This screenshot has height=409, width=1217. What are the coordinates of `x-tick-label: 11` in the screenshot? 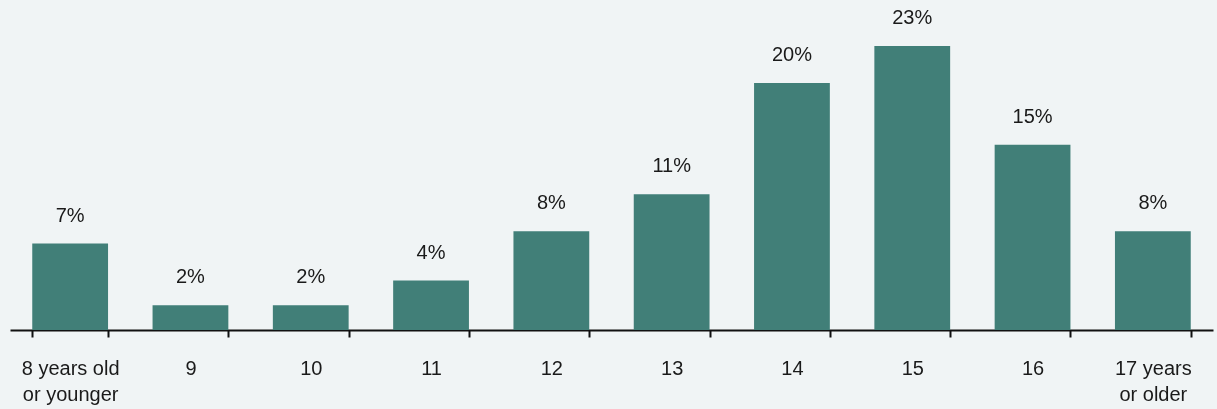 It's located at (431, 367).